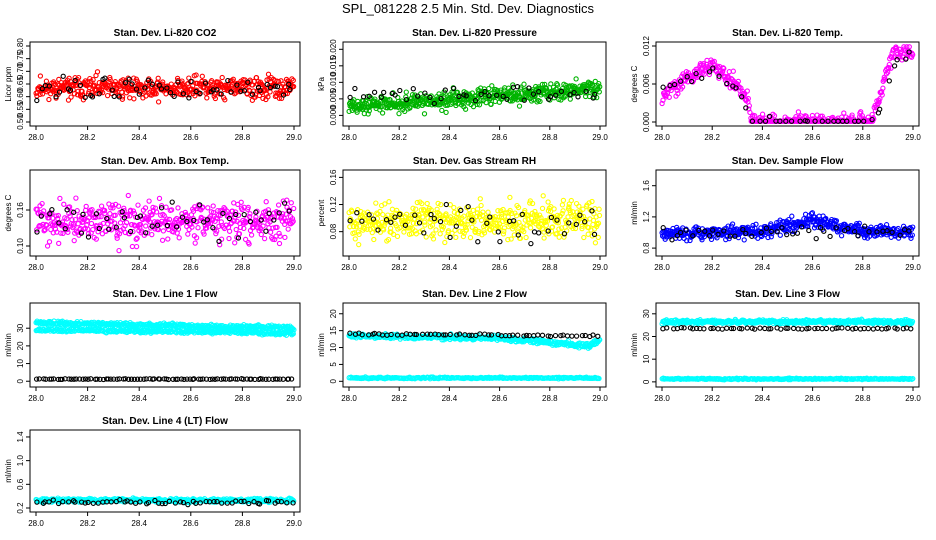 The width and height of the screenshot is (936, 540). I want to click on x-tick-label: 28.6, so click(813, 398).